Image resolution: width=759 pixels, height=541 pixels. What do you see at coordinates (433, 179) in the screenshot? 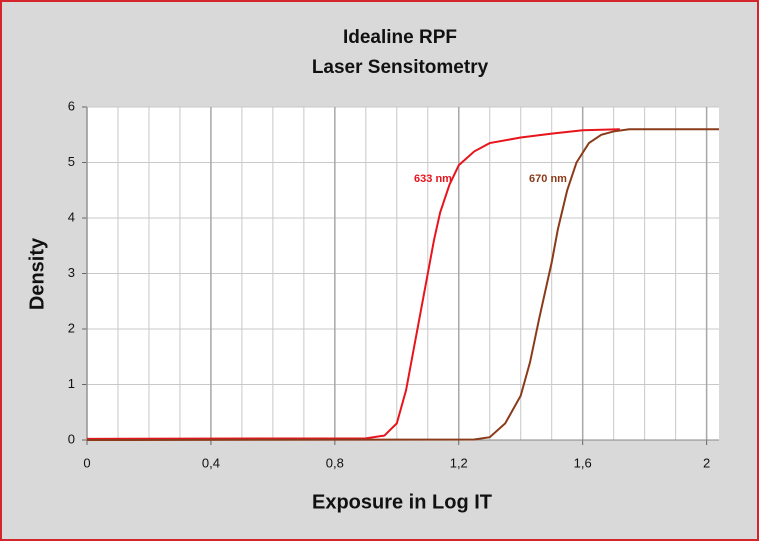
I see `annotation: 633 nm` at bounding box center [433, 179].